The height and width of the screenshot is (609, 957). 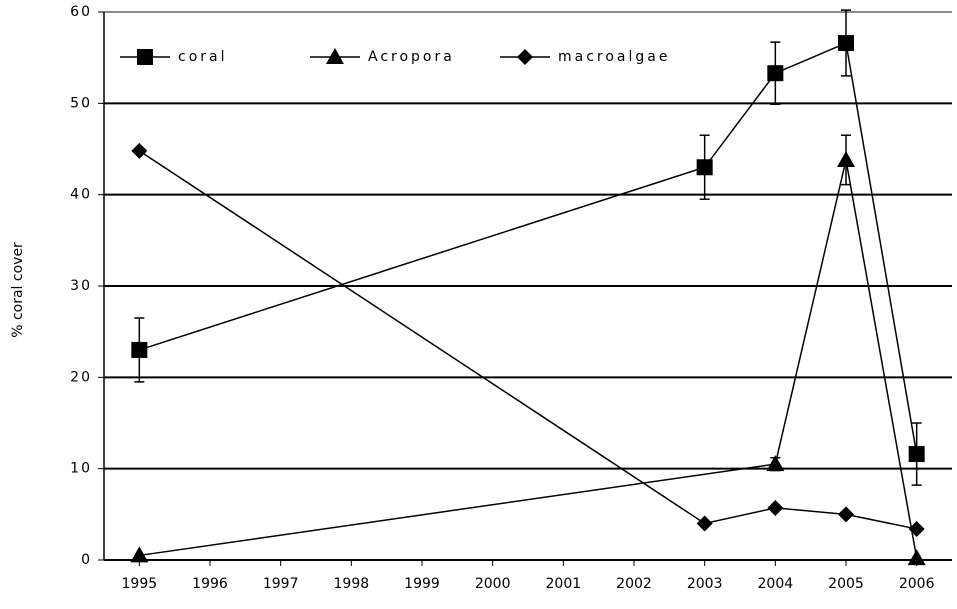 What do you see at coordinates (86, 560) in the screenshot?
I see `y-tick-label: 0` at bounding box center [86, 560].